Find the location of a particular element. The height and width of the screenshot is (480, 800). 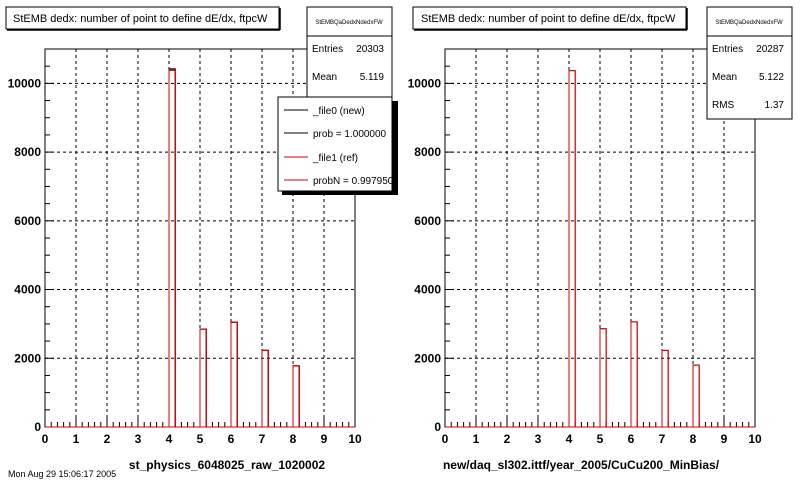

stats-value-entries: 20287 is located at coordinates (770, 49).